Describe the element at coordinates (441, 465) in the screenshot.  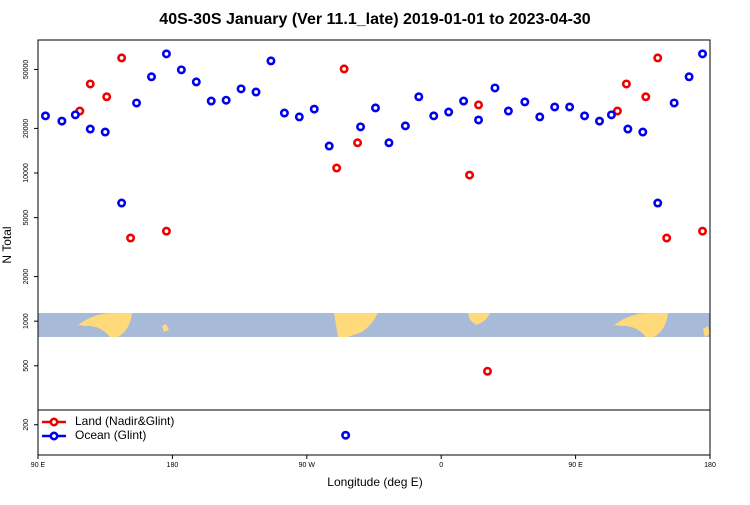
I see `x-tick-label: 0` at that location.